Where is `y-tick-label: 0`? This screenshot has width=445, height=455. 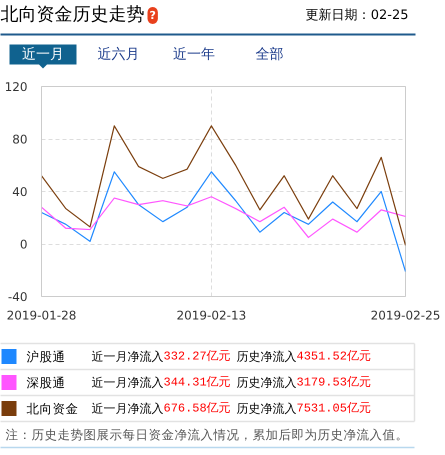
y-tick-label: 0 is located at coordinates (24, 245).